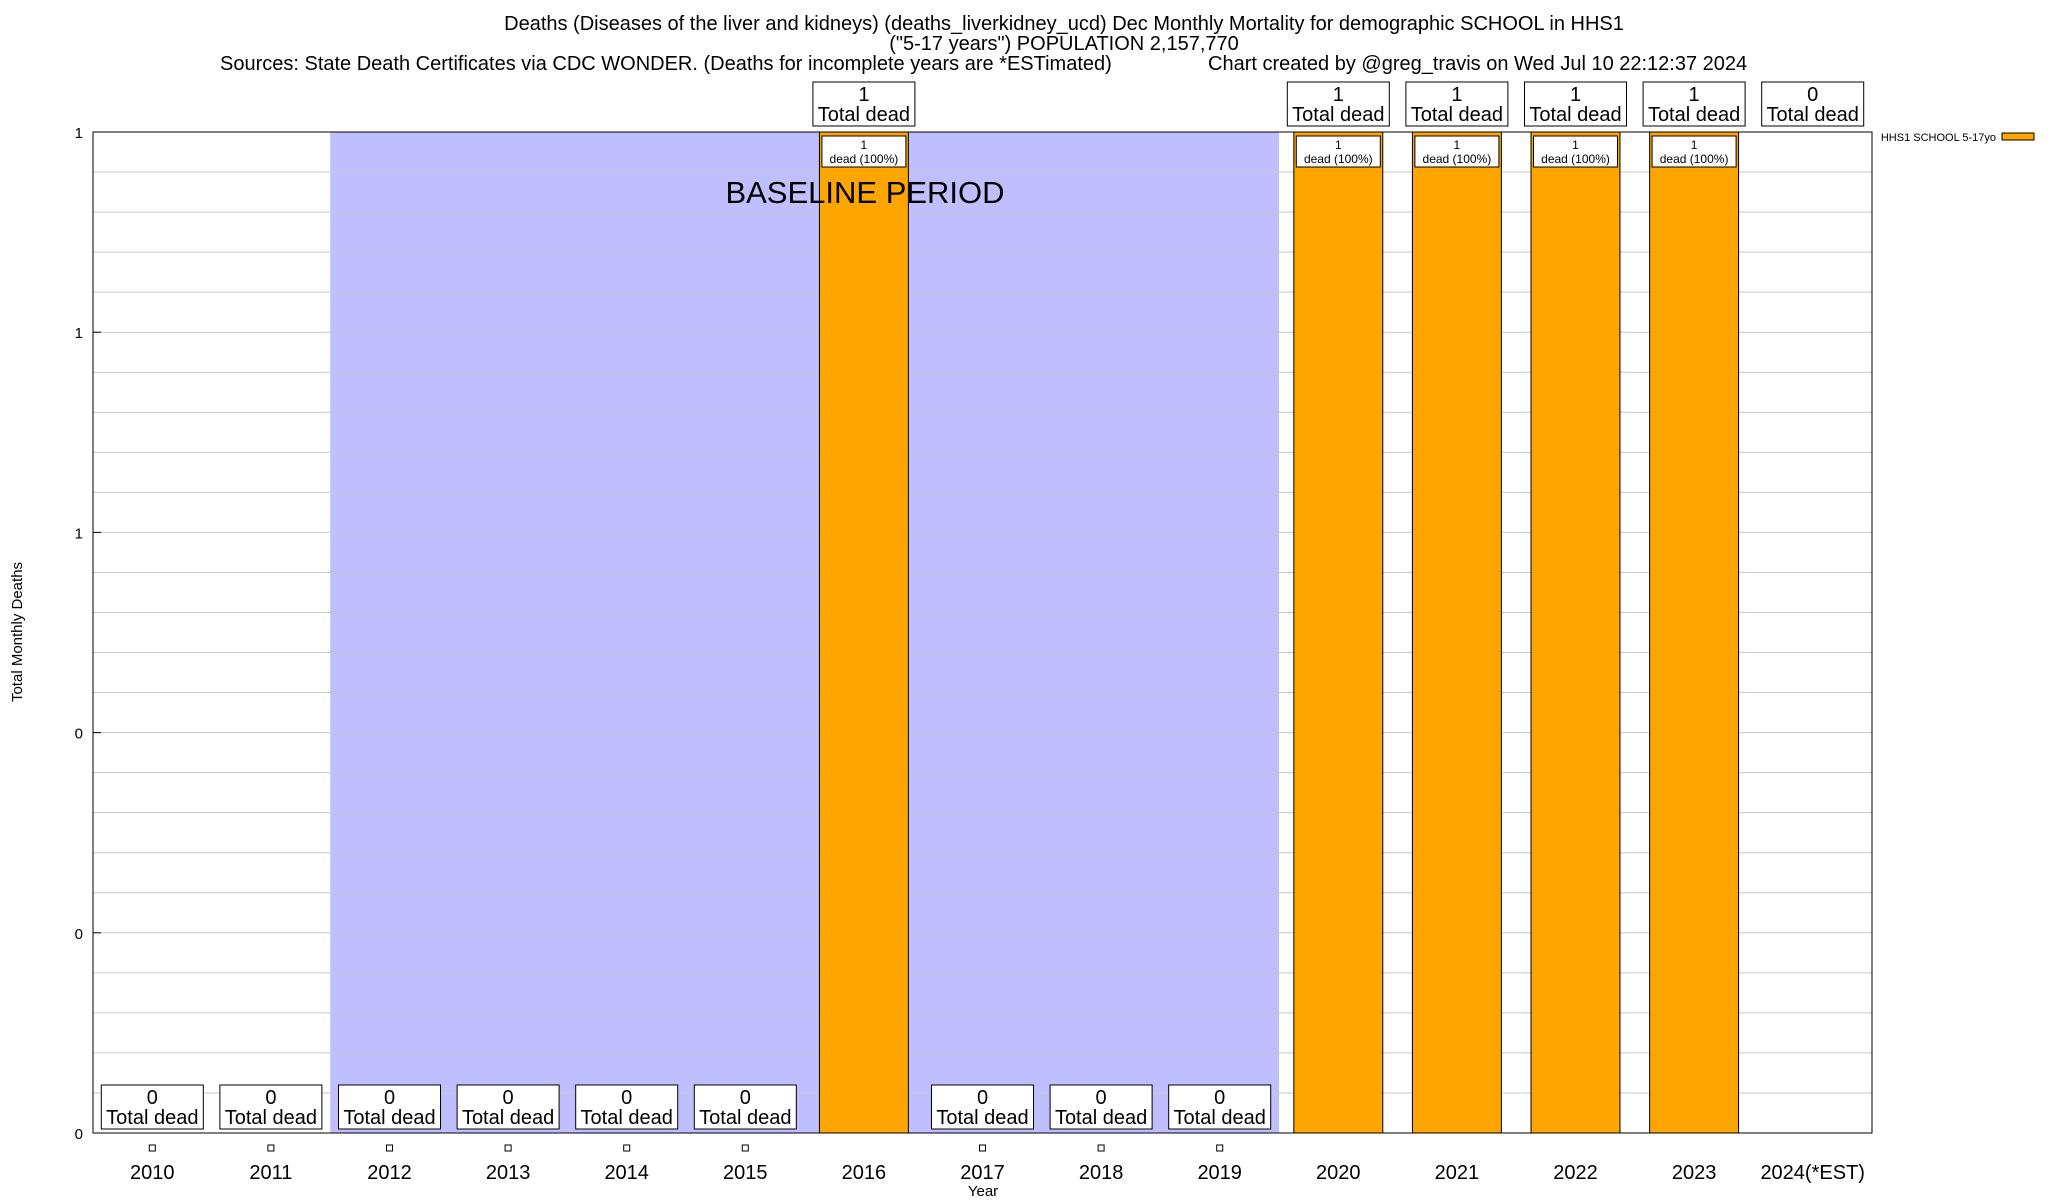 This screenshot has height=1200, width=2048. What do you see at coordinates (1938, 138) in the screenshot?
I see `legend-label: HHS1 SCHOOL 5-17yo` at bounding box center [1938, 138].